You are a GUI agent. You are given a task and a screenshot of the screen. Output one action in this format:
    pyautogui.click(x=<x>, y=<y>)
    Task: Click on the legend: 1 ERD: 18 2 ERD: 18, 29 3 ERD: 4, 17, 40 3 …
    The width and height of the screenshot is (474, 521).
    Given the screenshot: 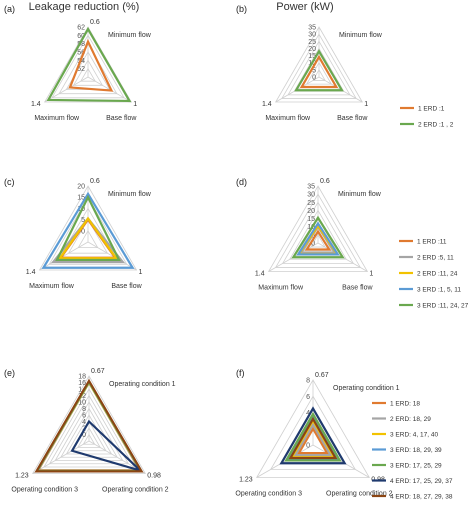 What is the action you would take?
    pyautogui.click(x=412, y=451)
    